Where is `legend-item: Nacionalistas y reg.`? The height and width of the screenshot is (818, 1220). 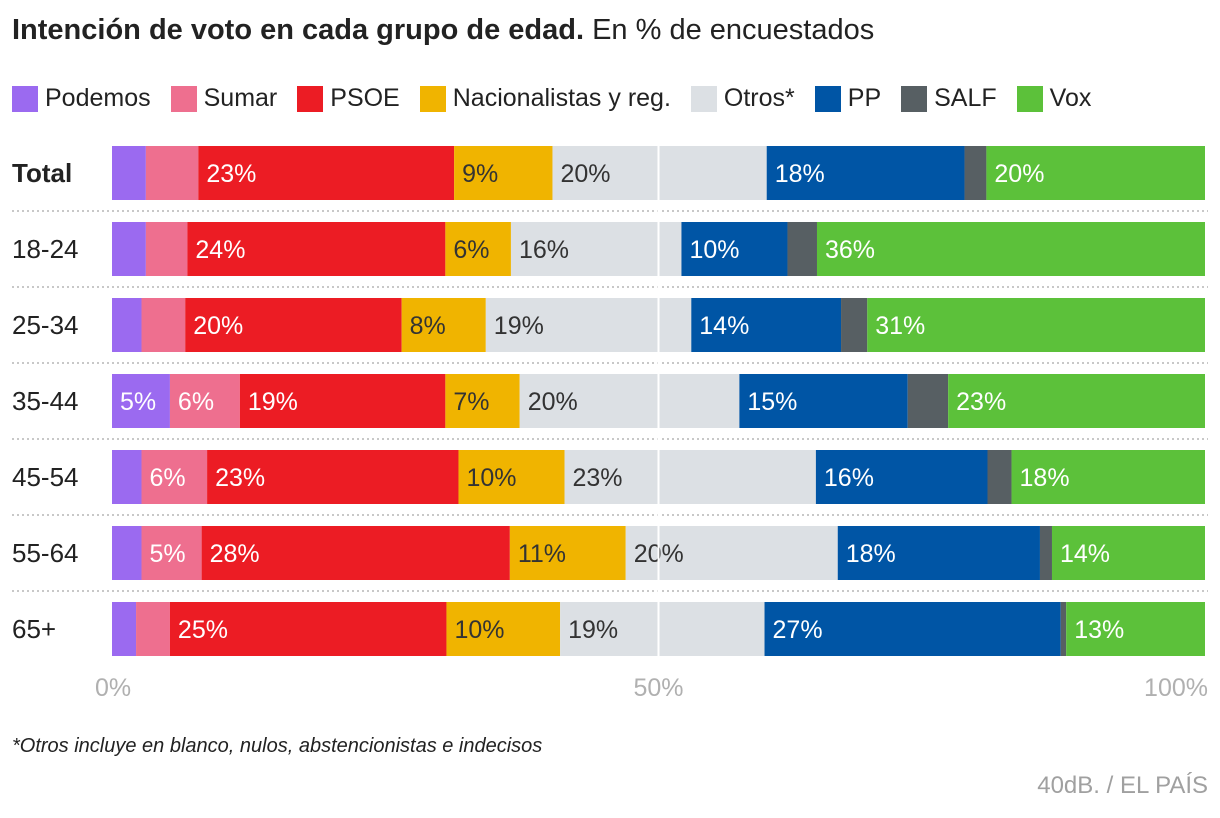
legend-item: Nacionalistas y reg. is located at coordinates (545, 98).